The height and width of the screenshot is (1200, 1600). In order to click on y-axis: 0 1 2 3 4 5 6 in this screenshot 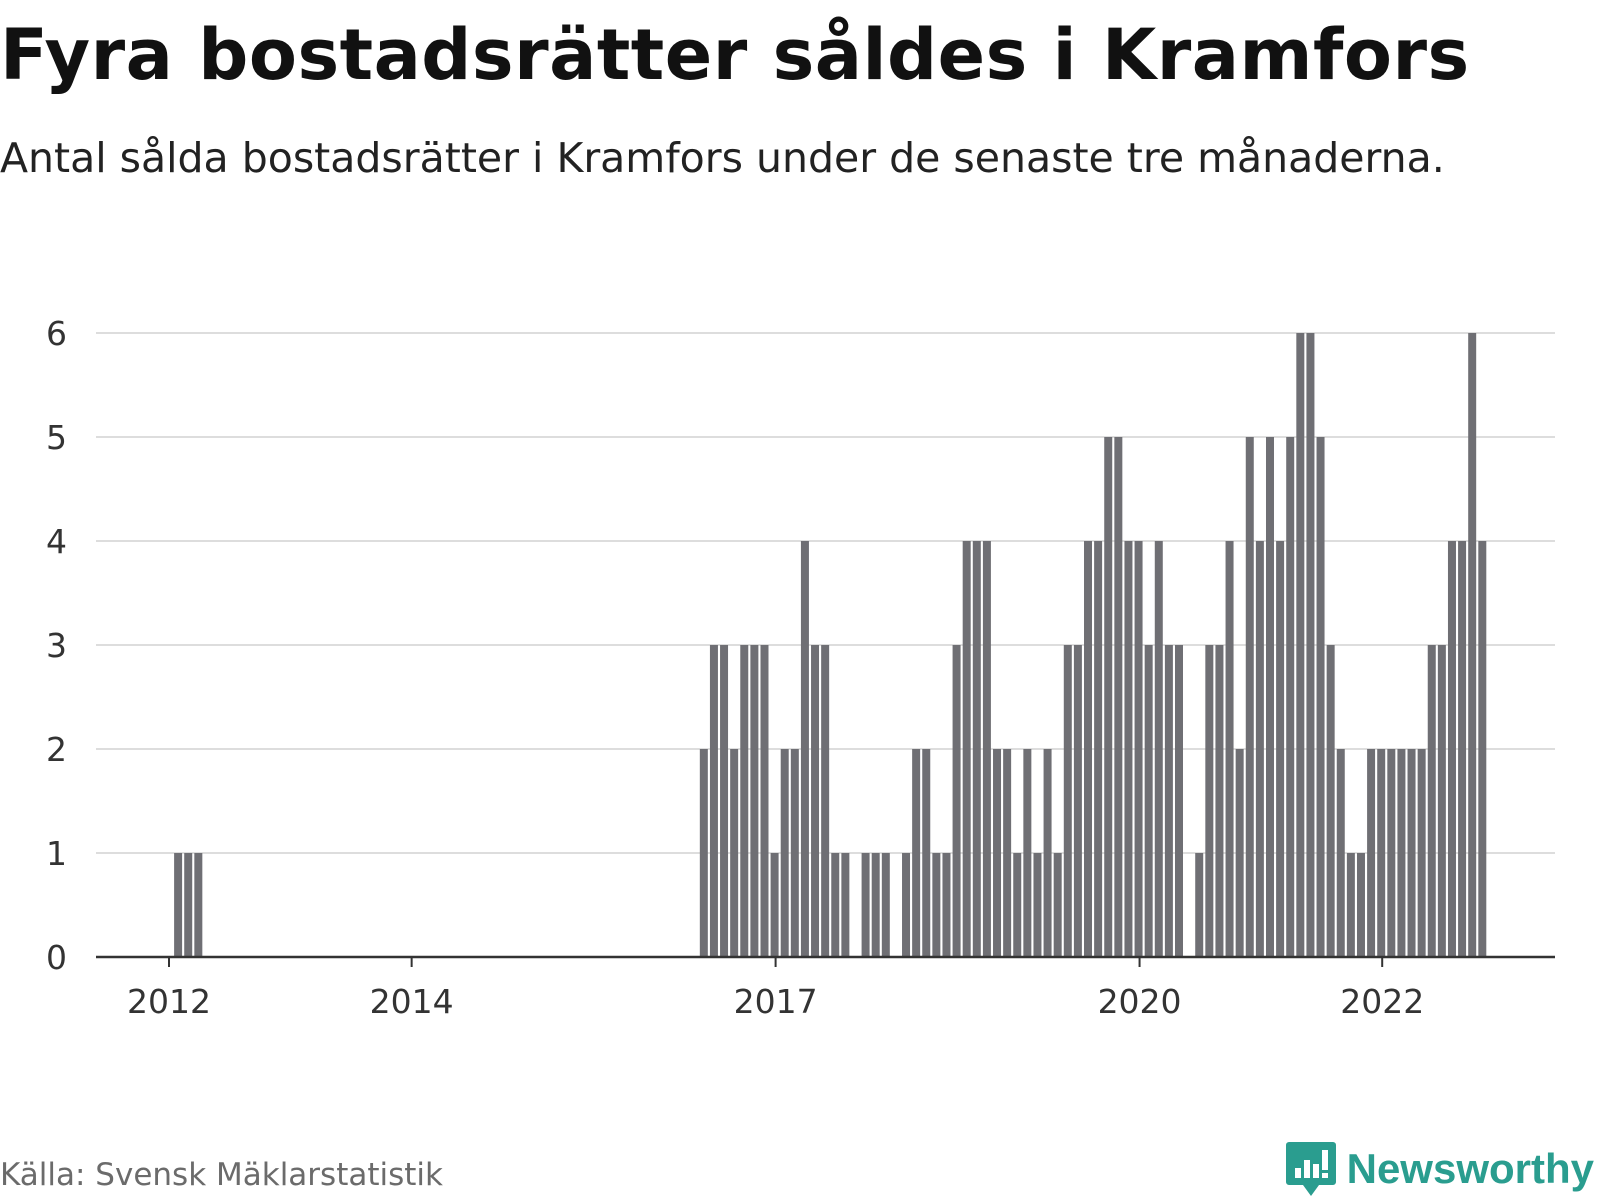, I will do `click(56, 645)`.